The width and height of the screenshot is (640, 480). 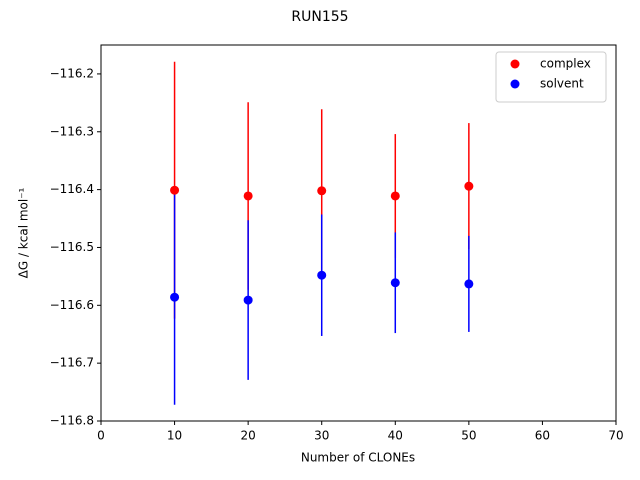 I want to click on y-tick-label: −116.2, so click(x=72, y=73).